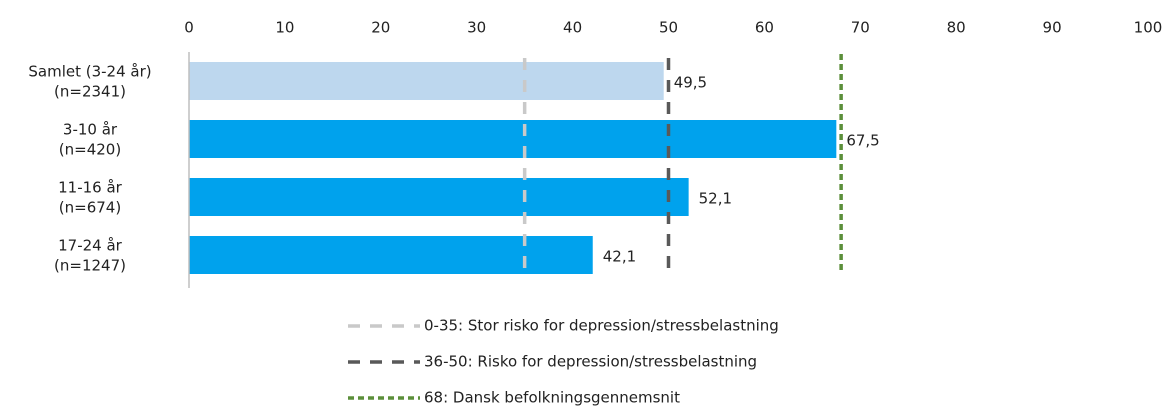 Image resolution: width=1170 pixels, height=410 pixels. Describe the element at coordinates (90, 130) in the screenshot. I see `category-label: 3-10 år` at that location.